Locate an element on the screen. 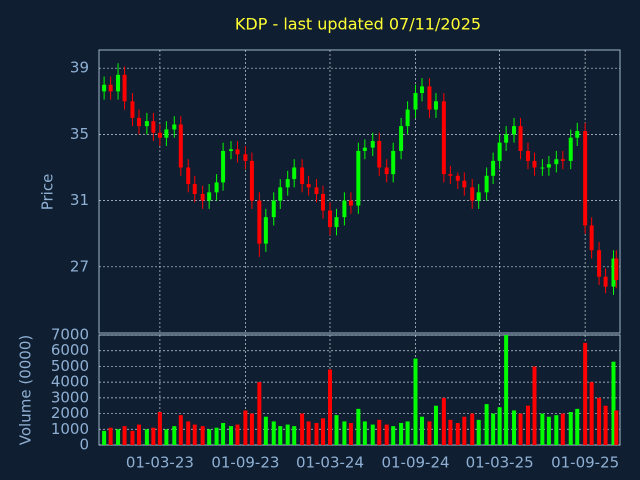 The width and height of the screenshot is (640, 480). x-tick-label: 01-03-25 is located at coordinates (500, 463).